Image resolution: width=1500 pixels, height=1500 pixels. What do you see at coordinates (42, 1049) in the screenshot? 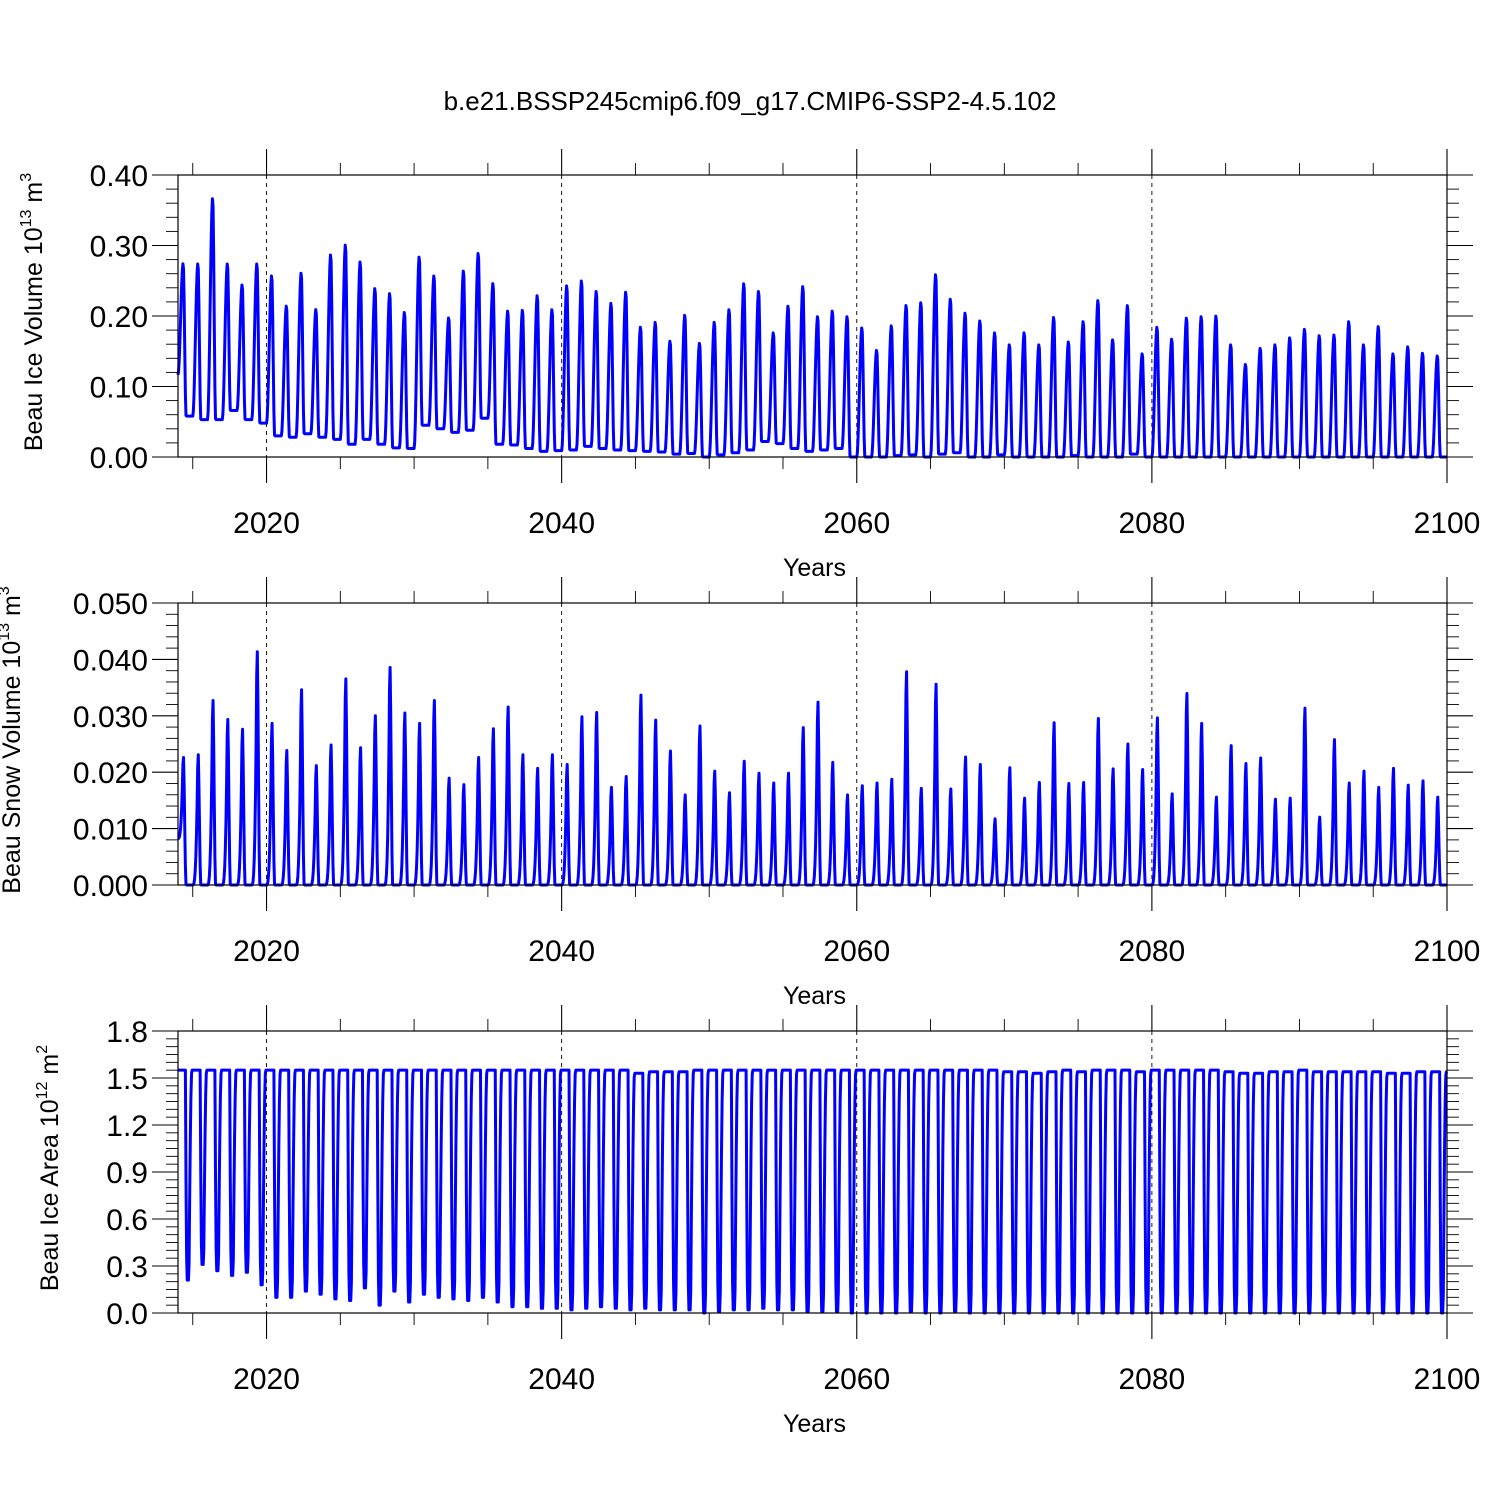
I see `y-axis-title-superscript: 2` at bounding box center [42, 1049].